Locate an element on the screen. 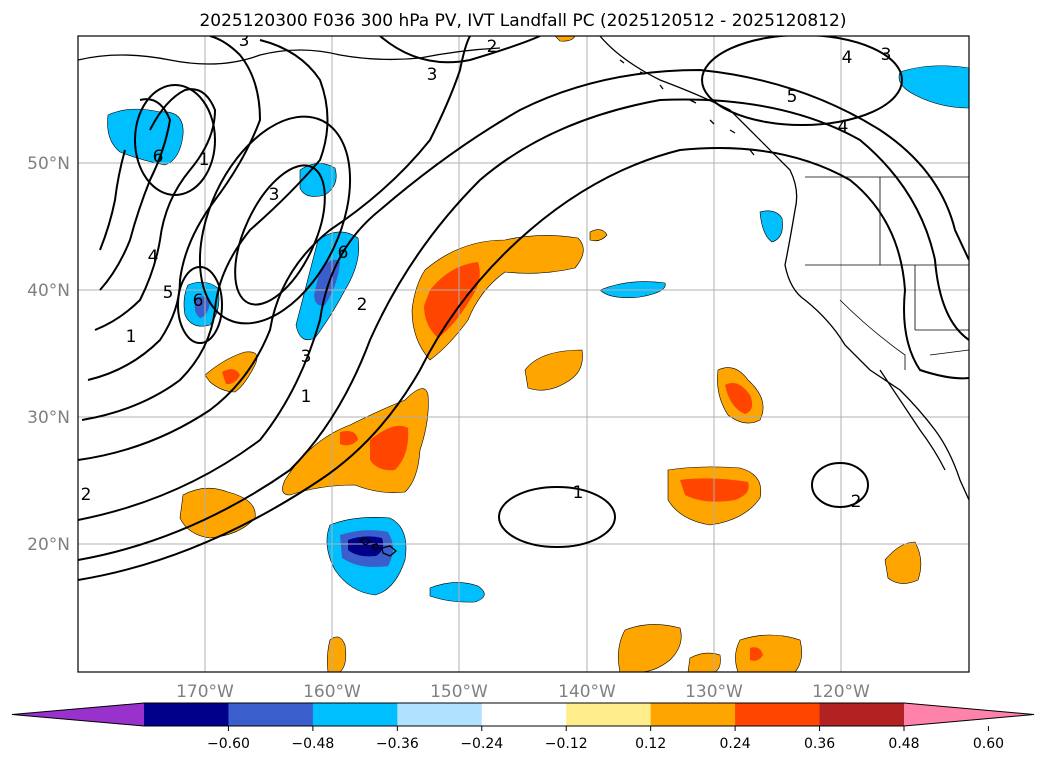 This screenshot has height=765, width=1047. darkest-negative-region is located at coordinates (366, 546).